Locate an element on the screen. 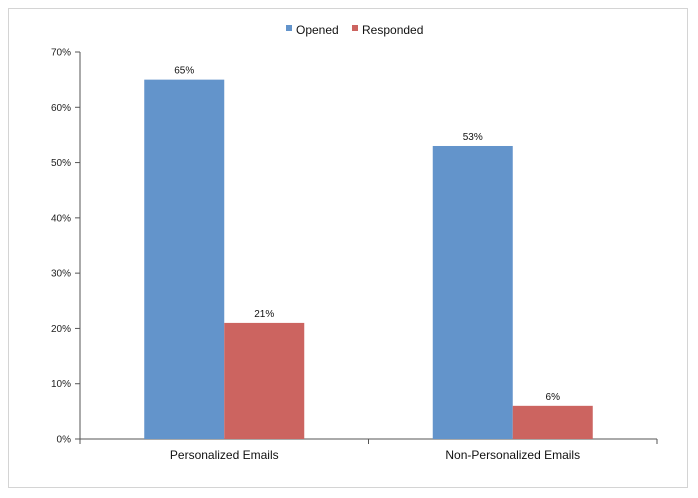 This screenshot has height=498, width=698. y-tick-label: 50% is located at coordinates (61, 163).